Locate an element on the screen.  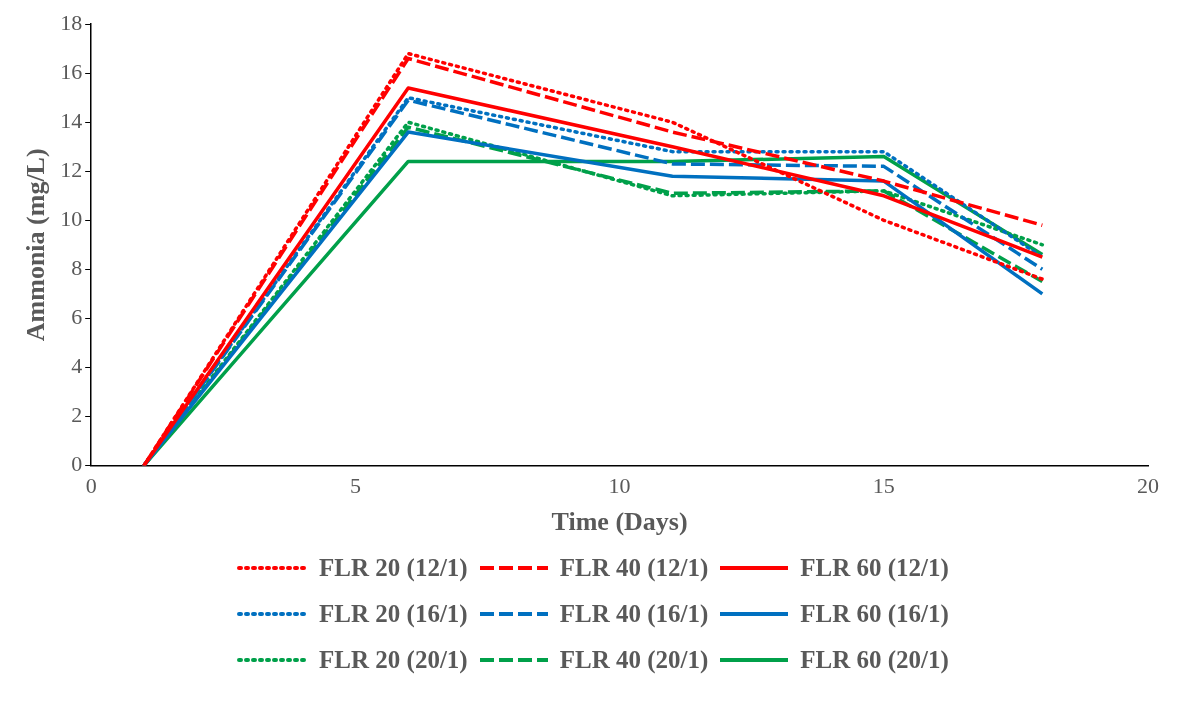
legend-label: FLR 40 (12/1) is located at coordinates (634, 568).